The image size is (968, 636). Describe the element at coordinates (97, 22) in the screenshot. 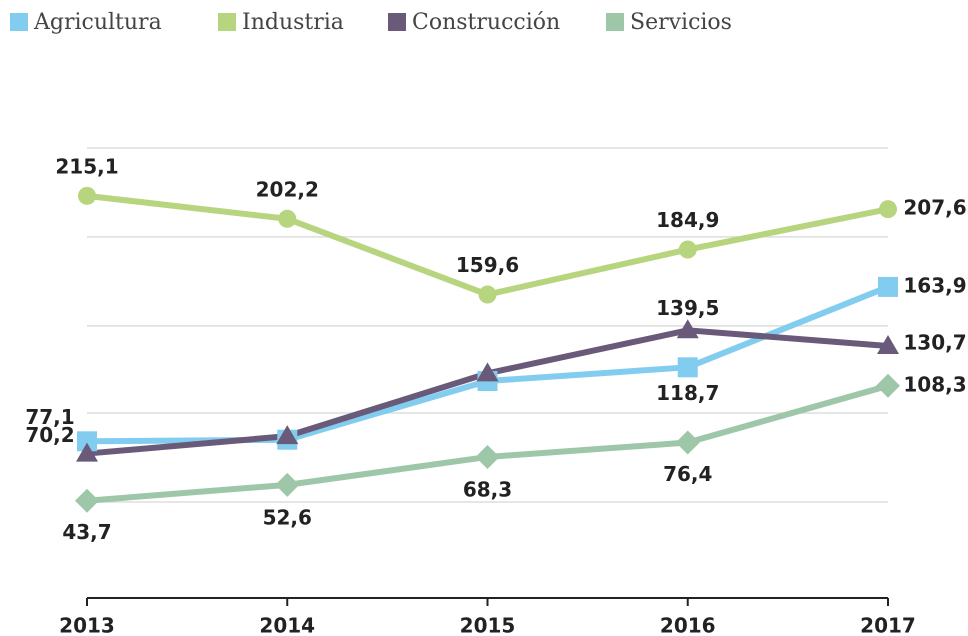

I see `legend-label: Agricultura` at that location.